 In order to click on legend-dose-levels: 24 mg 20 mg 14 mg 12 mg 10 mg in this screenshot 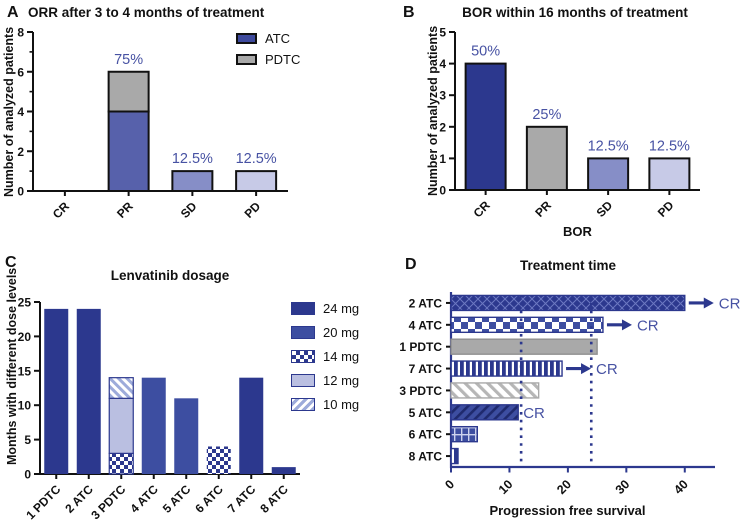, I will do `click(325, 356)`.